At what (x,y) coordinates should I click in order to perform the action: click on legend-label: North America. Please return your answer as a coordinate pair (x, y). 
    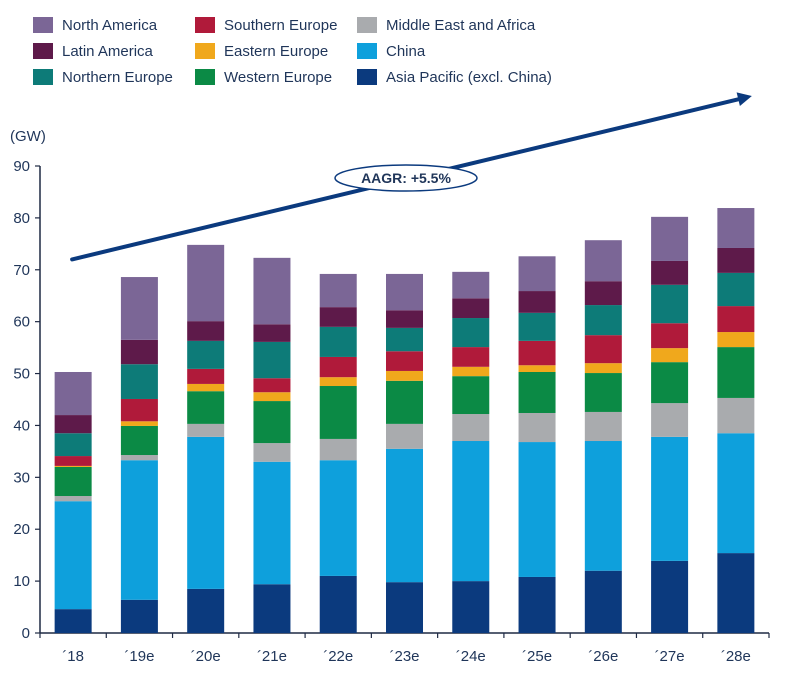
    Looking at the image, I should click on (110, 25).